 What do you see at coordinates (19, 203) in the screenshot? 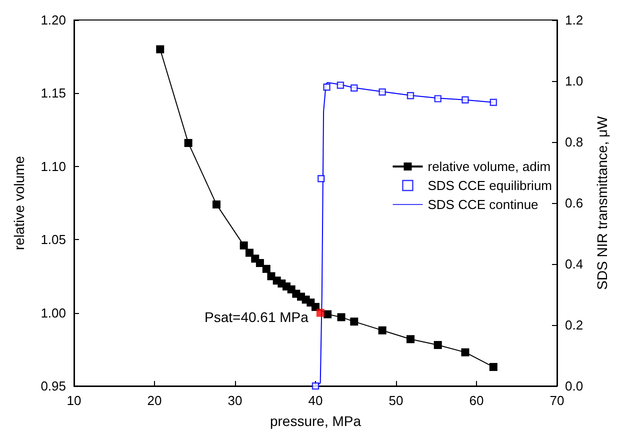
I see `y-axis-title: relative volume` at bounding box center [19, 203].